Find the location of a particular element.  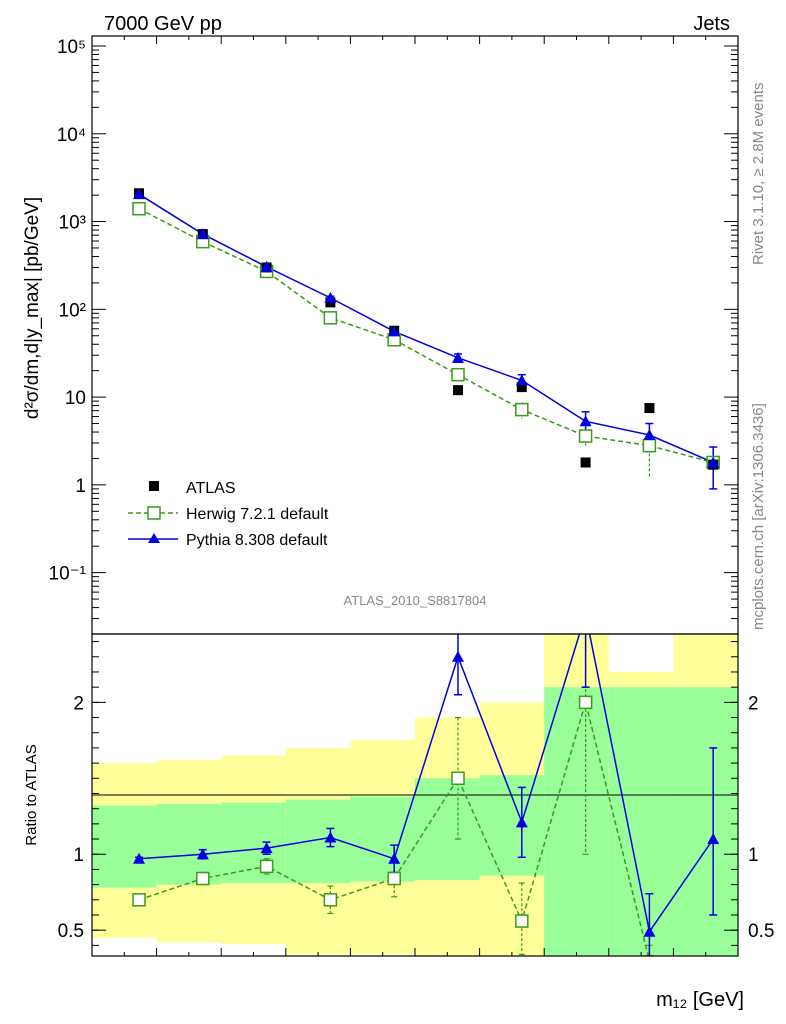

y-tick-label: 10³ is located at coordinates (72, 223).